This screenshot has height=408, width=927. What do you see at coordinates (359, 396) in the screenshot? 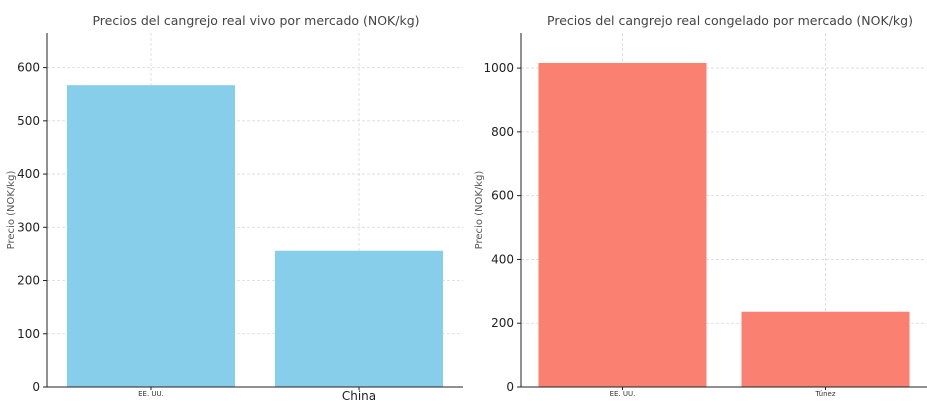
I see `chart-1-x-tick-label: China` at bounding box center [359, 396].